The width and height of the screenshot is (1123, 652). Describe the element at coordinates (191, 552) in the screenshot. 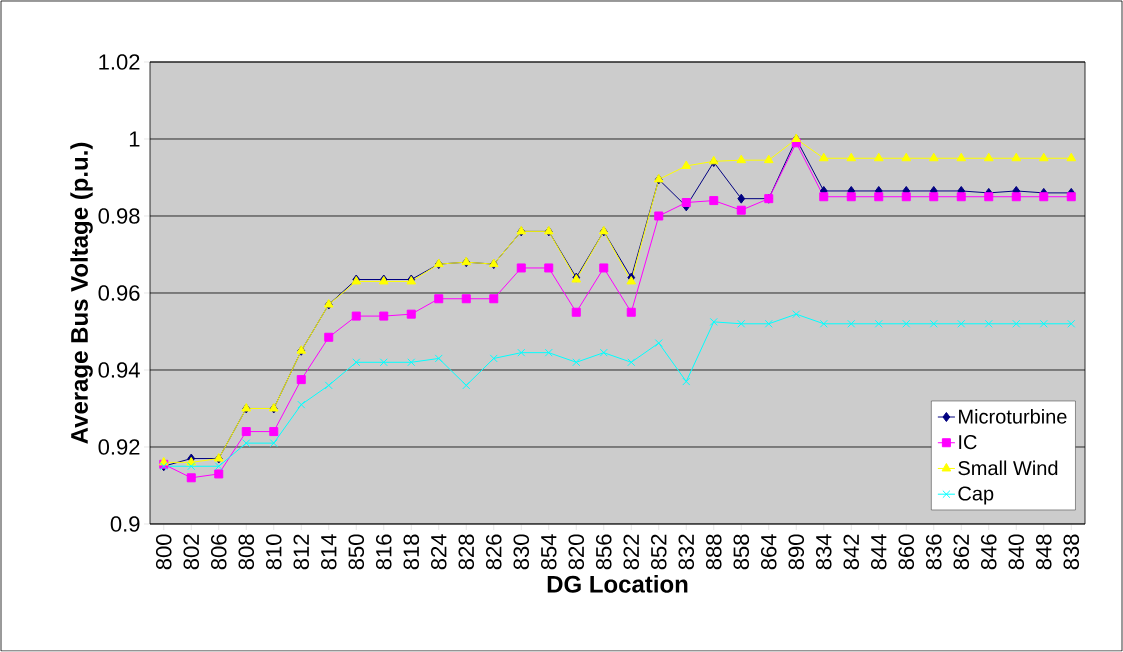

I see `x-tick-label: 802` at that location.